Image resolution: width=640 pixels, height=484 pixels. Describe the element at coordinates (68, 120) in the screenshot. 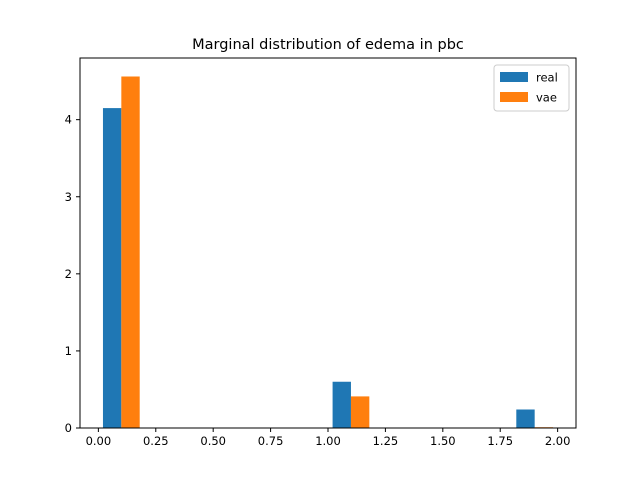

I see `y-tick-label: 4` at that location.